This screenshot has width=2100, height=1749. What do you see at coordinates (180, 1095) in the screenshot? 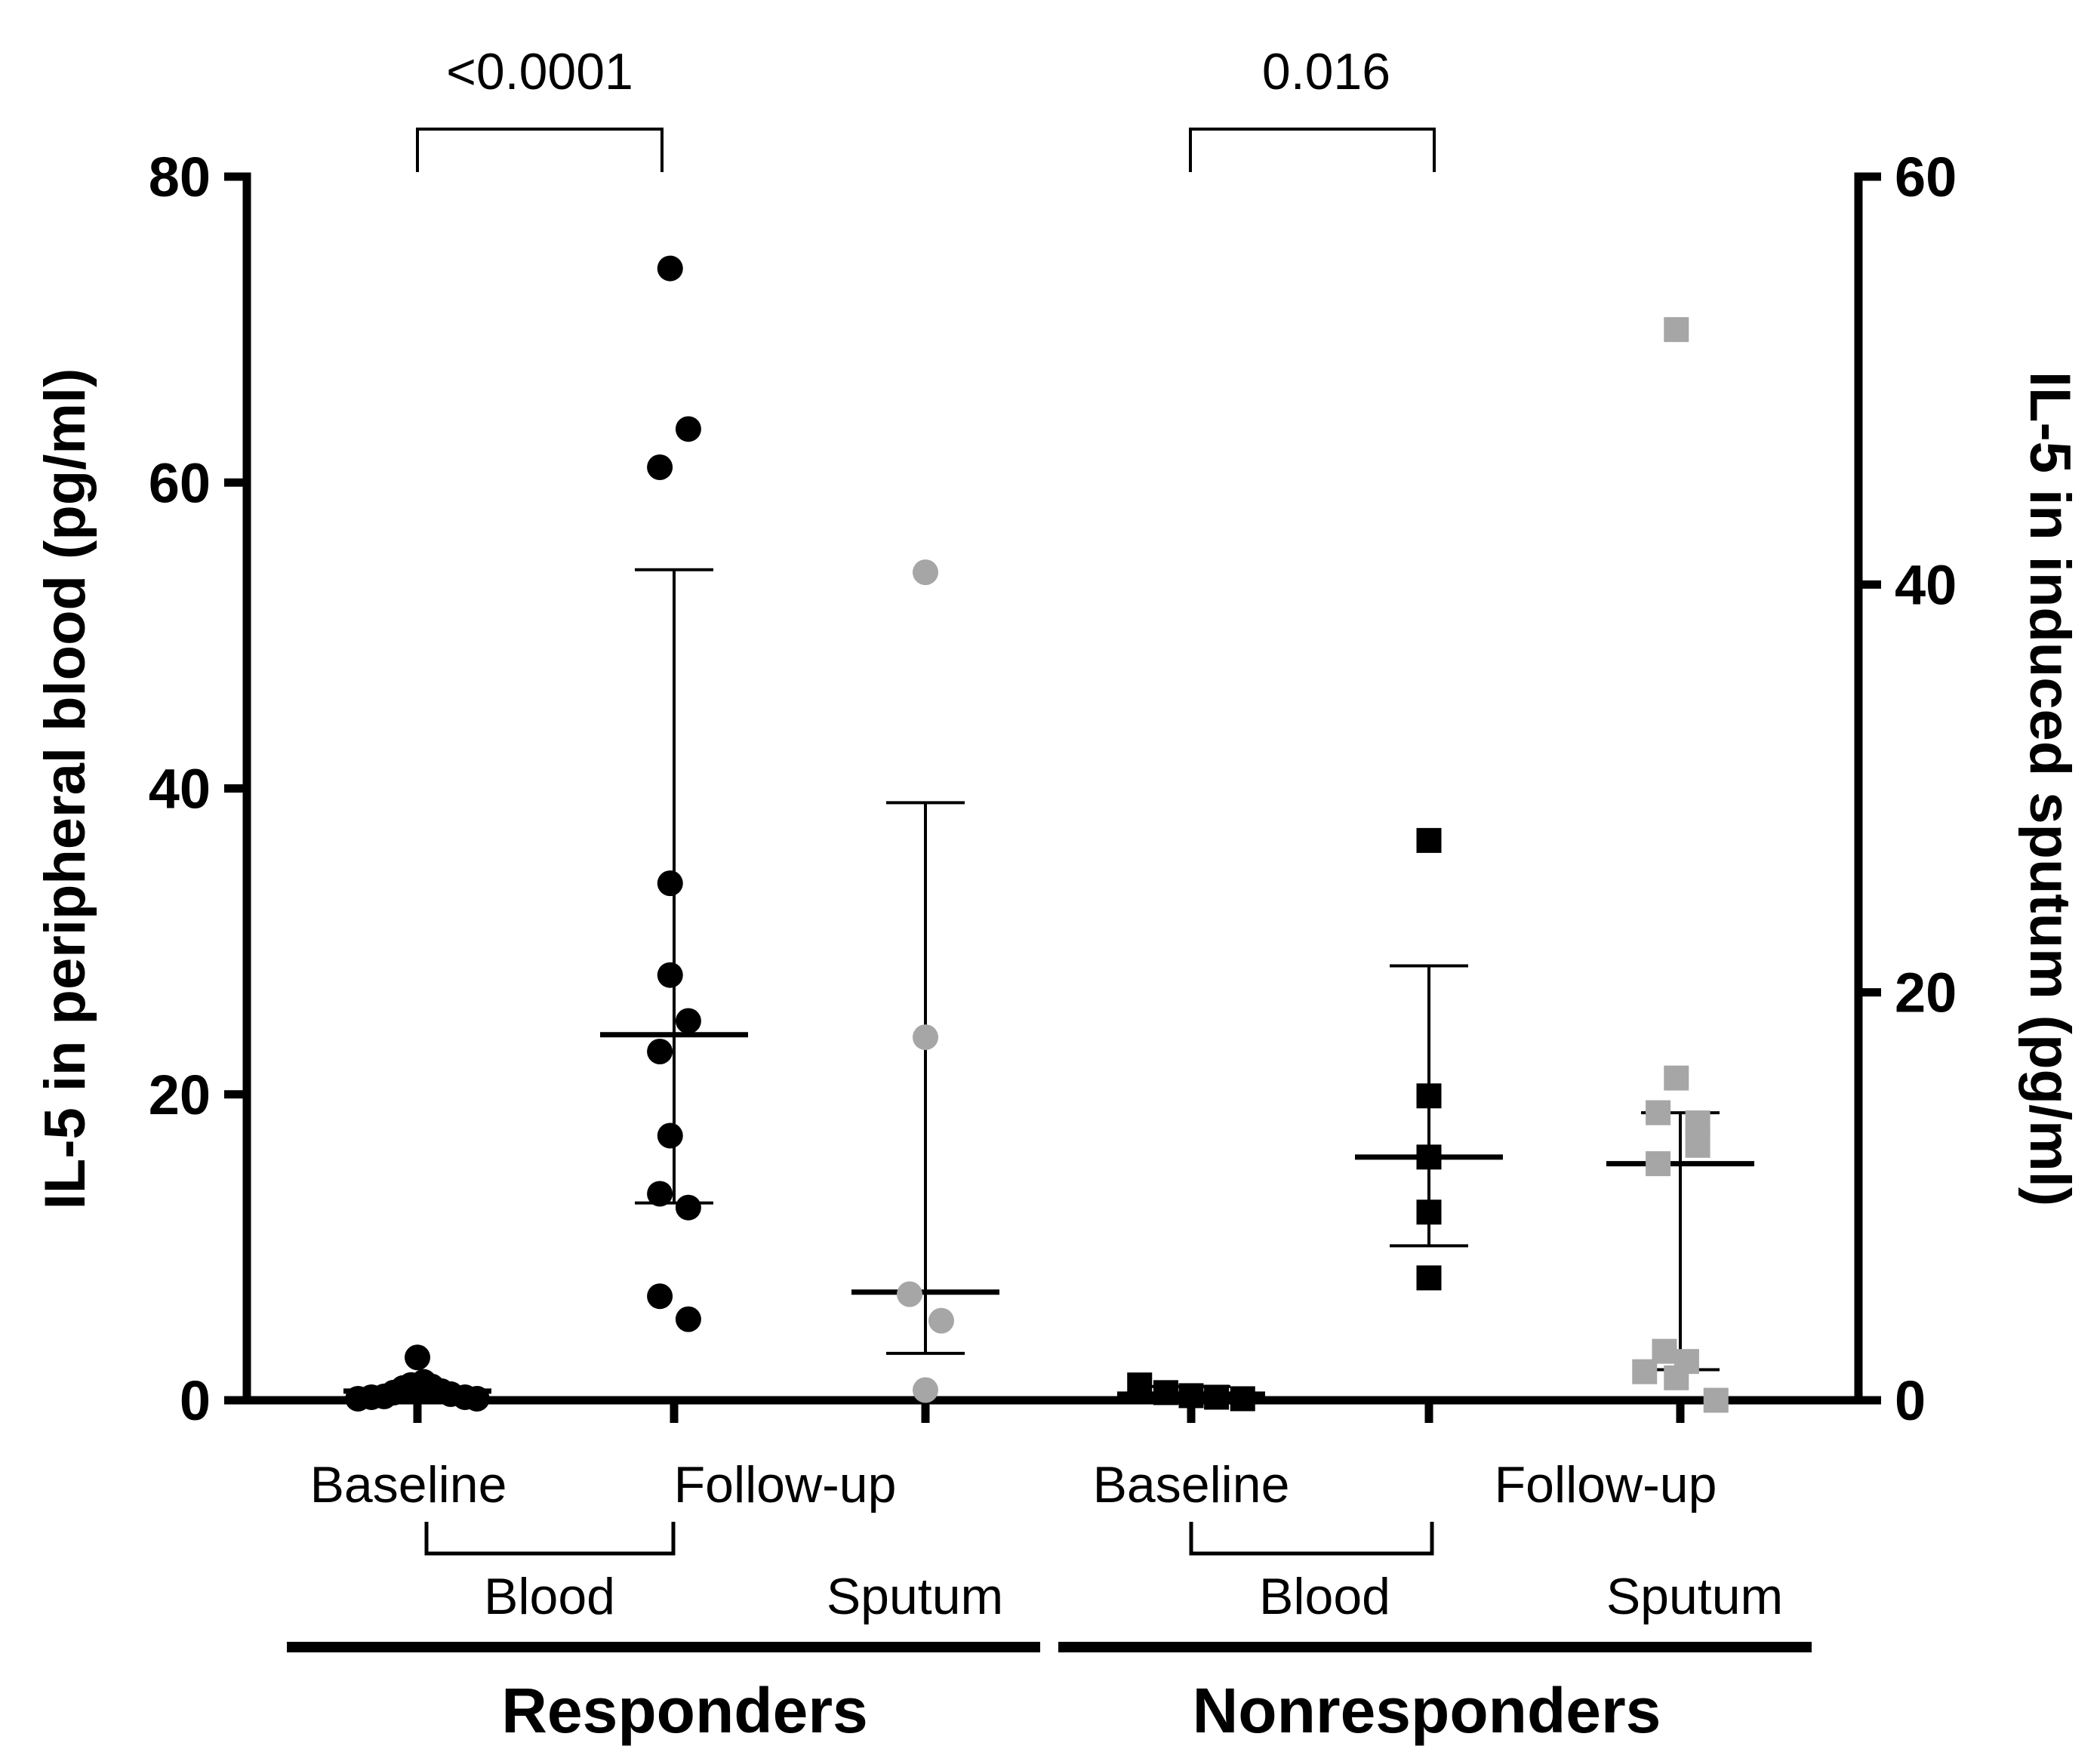
I see `left-tick-label-20: 20` at bounding box center [180, 1095].